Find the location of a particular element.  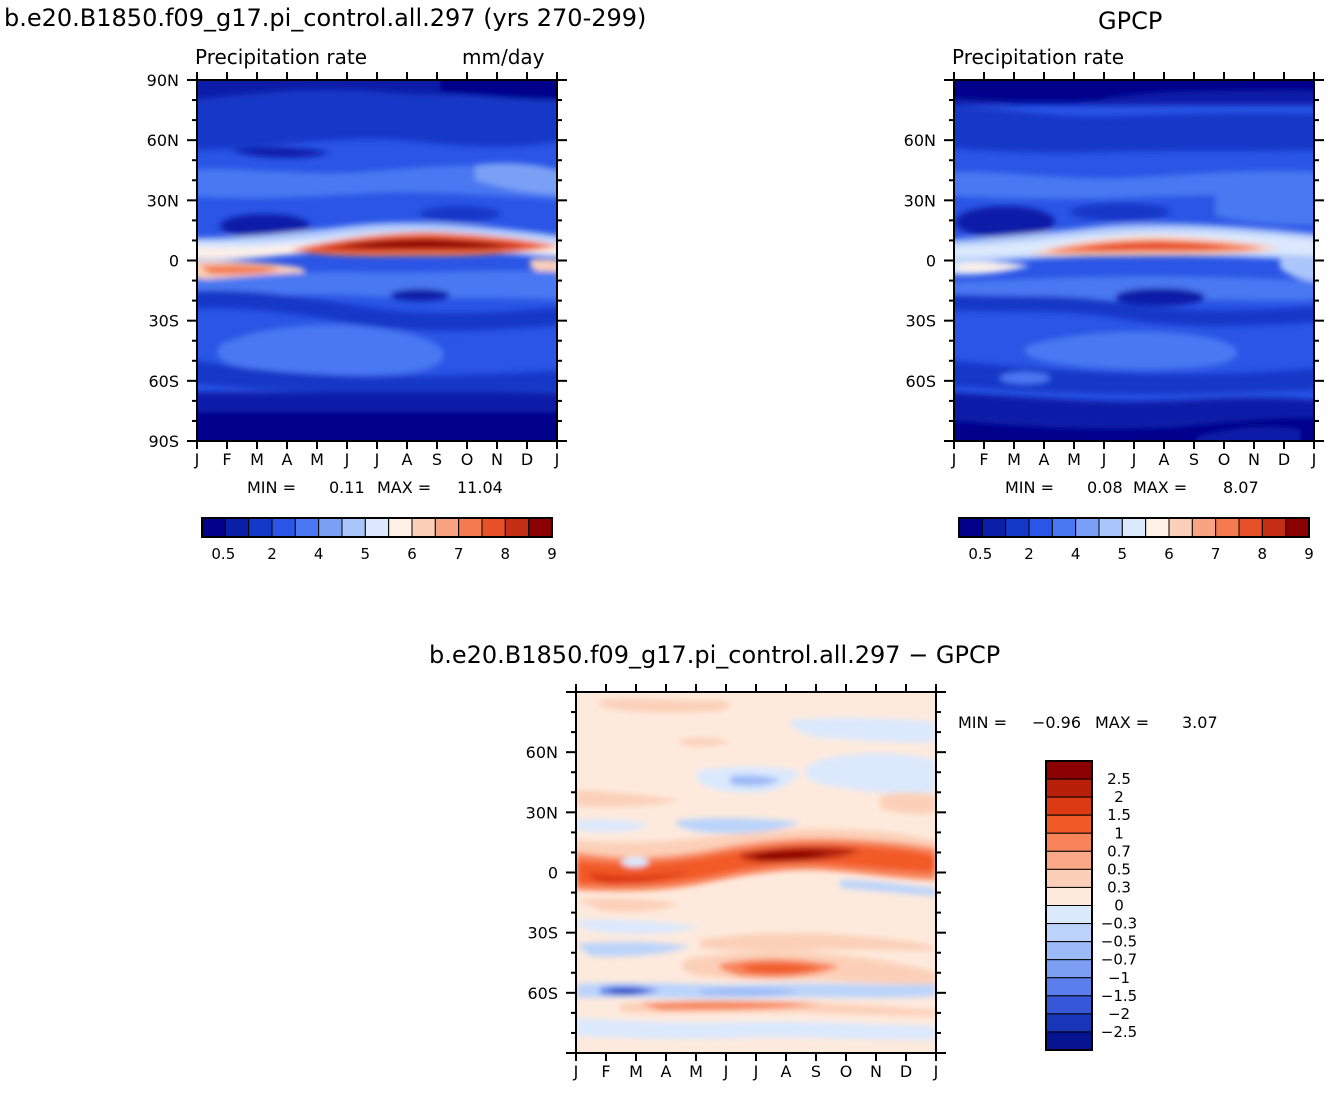

obs-panel-title: GPCP is located at coordinates (1130, 21).